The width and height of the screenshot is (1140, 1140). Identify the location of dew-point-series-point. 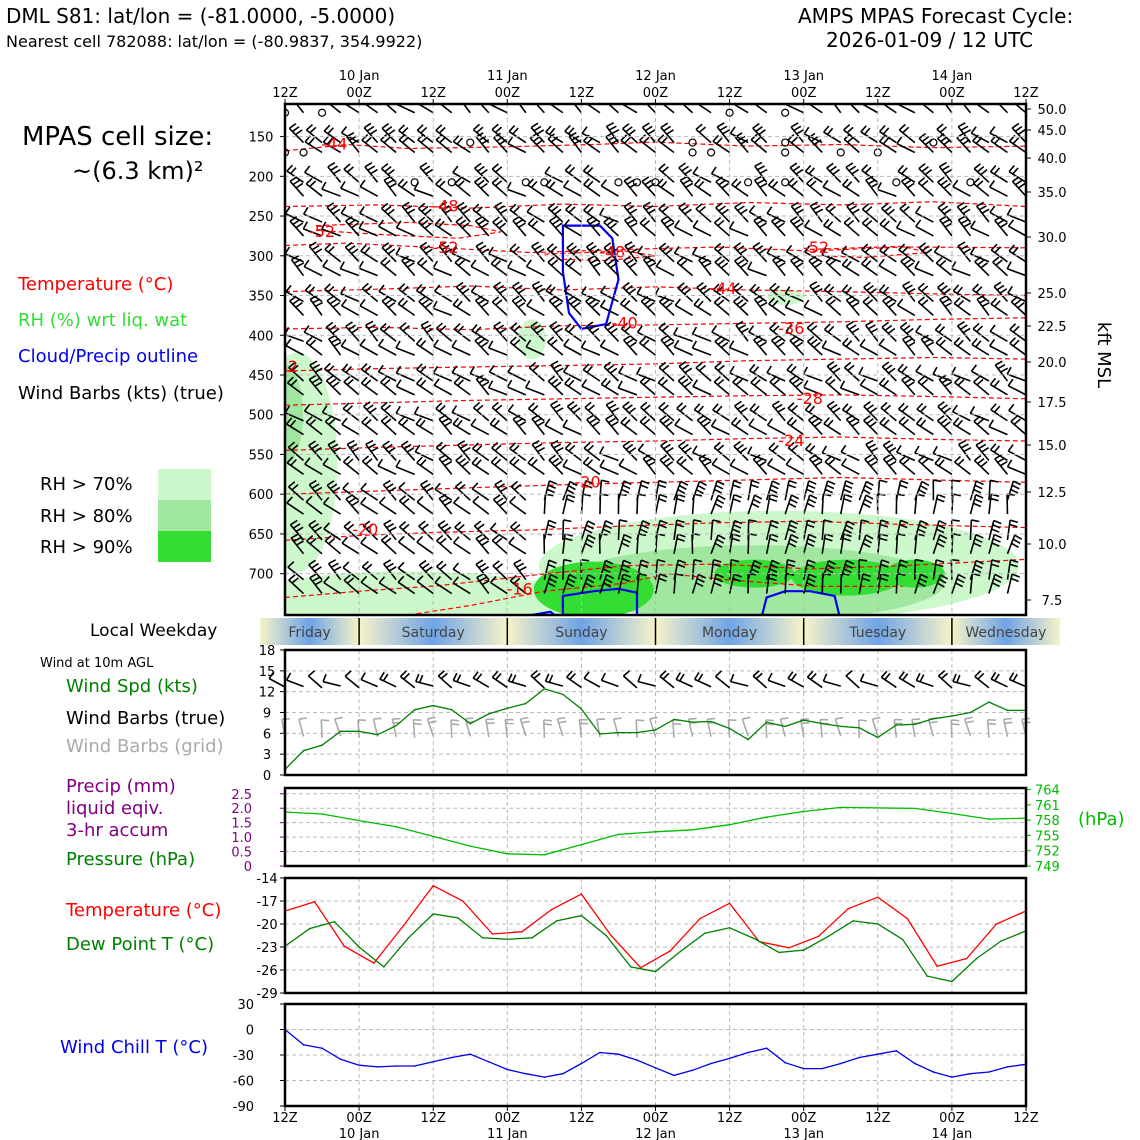
(828, 936).